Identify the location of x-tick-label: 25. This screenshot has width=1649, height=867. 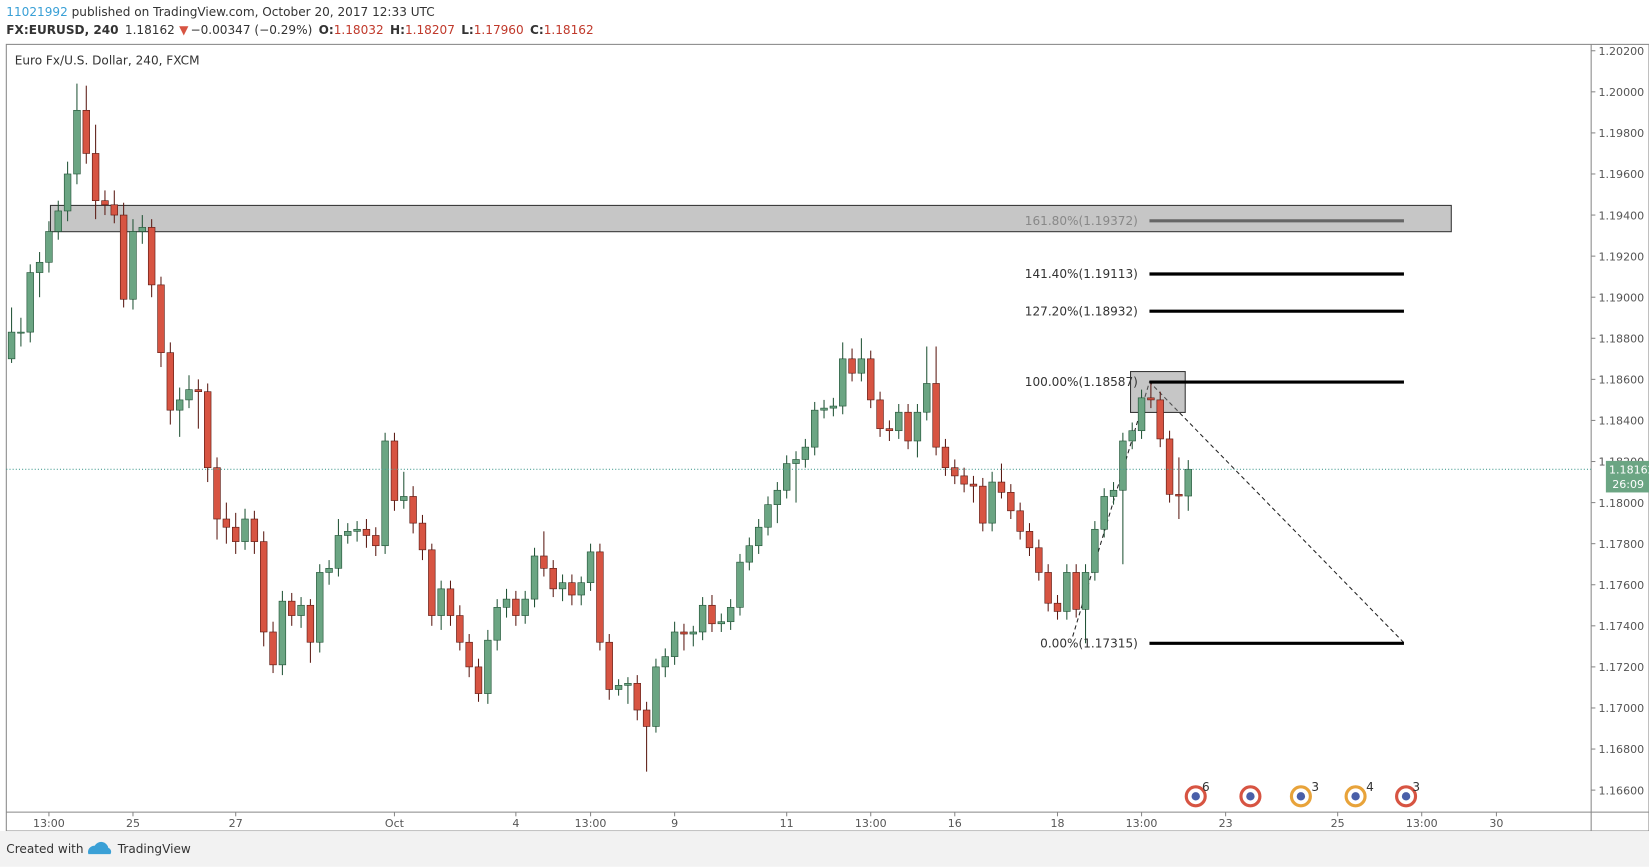
(133, 823).